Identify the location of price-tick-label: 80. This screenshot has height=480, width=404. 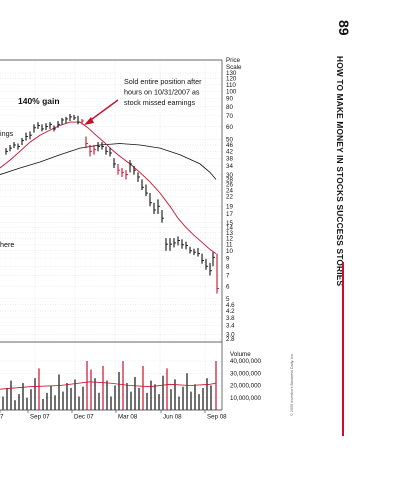
(229, 107).